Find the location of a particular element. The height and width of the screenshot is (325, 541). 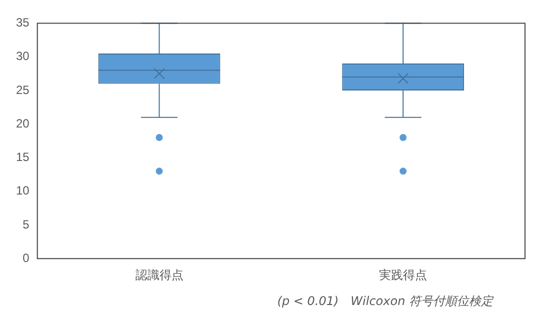

x-tick-label: 認識得点 is located at coordinates (159, 275).